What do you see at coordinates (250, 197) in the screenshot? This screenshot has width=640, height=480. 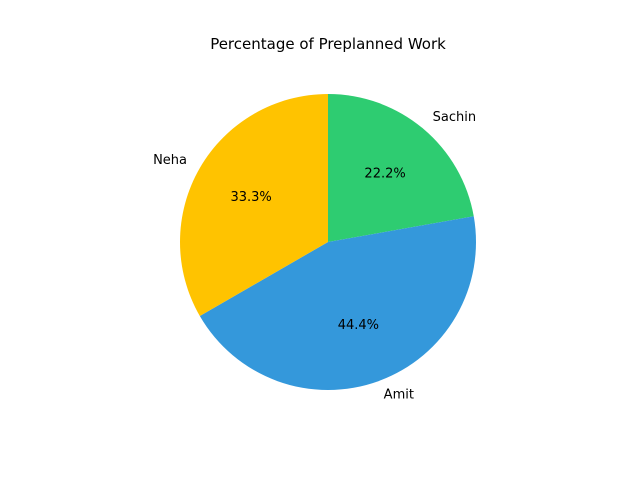 I see `slice-percentage-neha: 33.3%` at bounding box center [250, 197].